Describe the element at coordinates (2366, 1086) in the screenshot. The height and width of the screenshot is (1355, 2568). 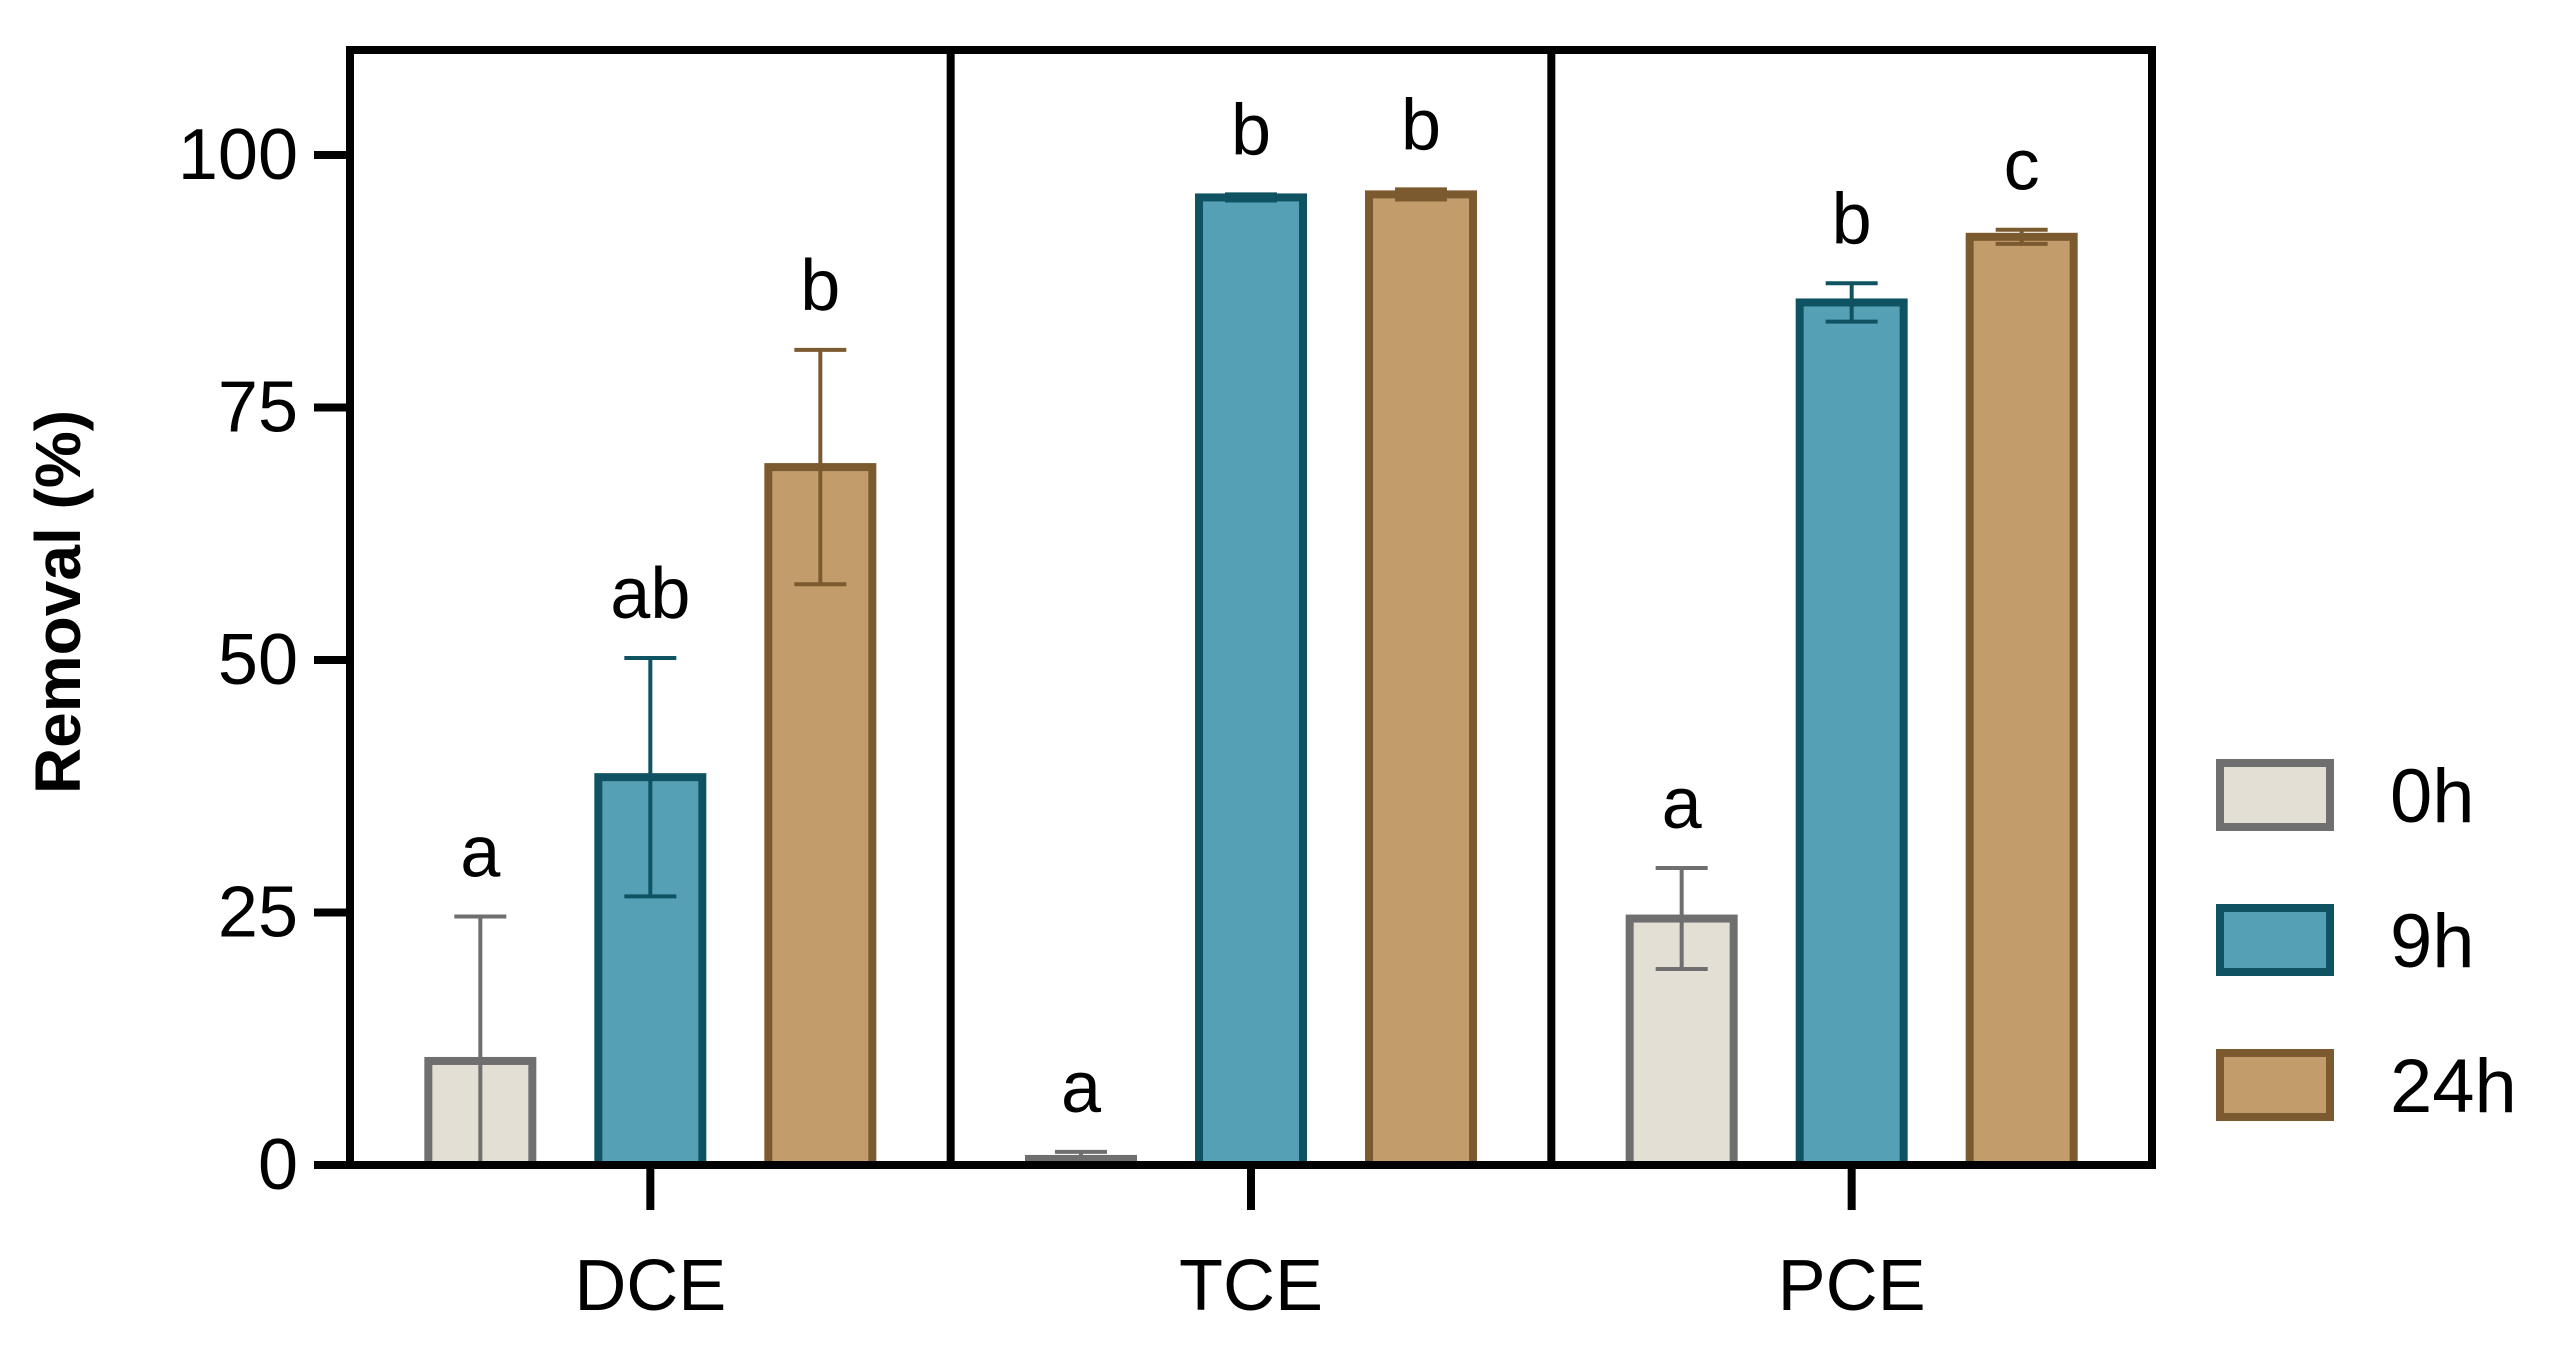
I see `legend-item-24h: 24h` at that location.